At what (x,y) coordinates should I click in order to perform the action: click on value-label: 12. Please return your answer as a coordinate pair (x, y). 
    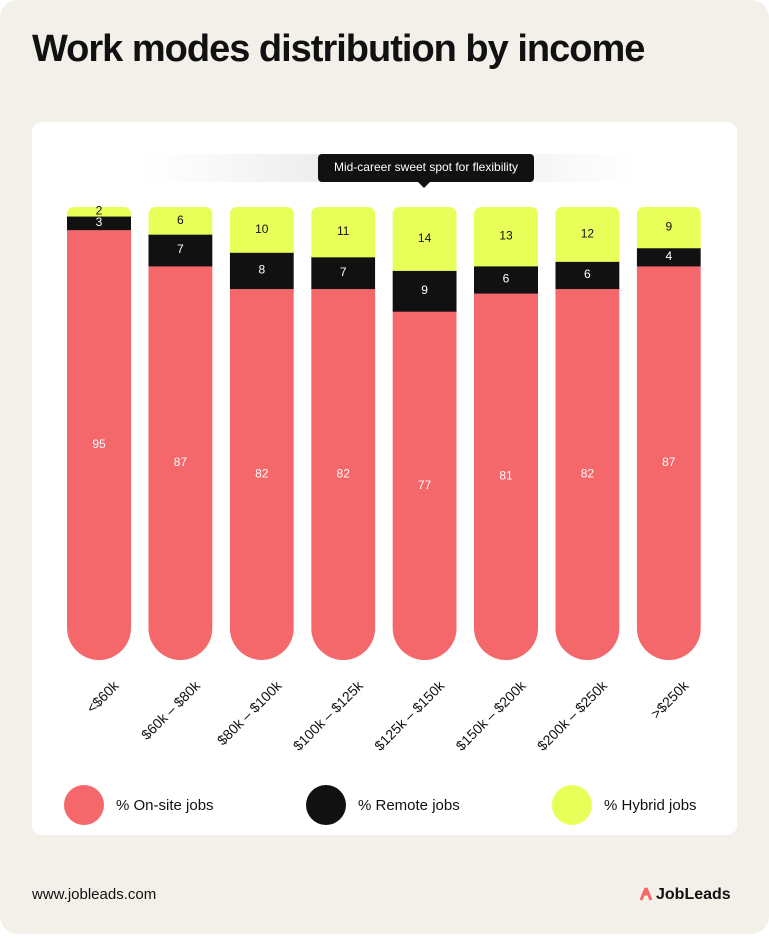
    Looking at the image, I should click on (588, 233).